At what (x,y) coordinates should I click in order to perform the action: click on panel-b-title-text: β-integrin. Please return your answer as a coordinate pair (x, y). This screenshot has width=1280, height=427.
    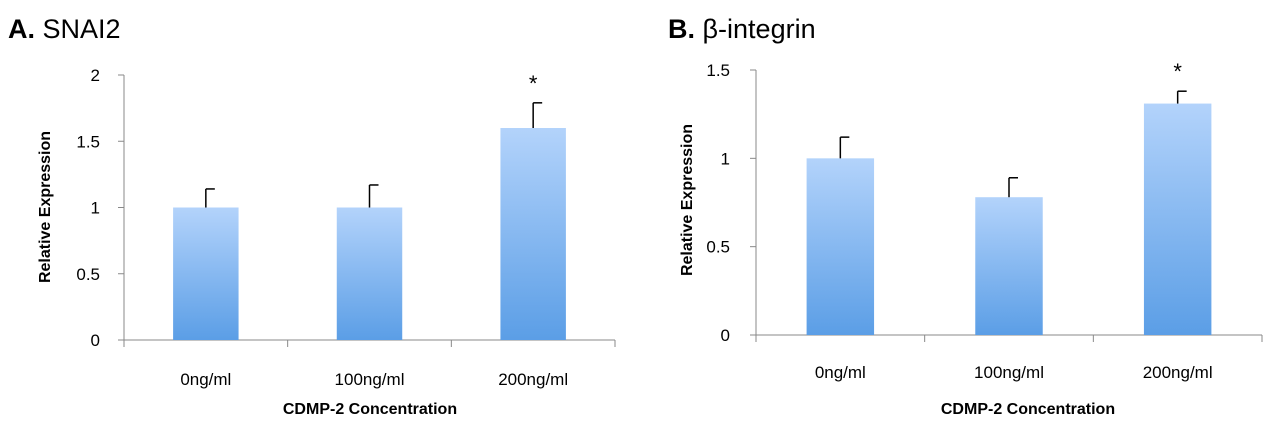
    Looking at the image, I should click on (759, 29).